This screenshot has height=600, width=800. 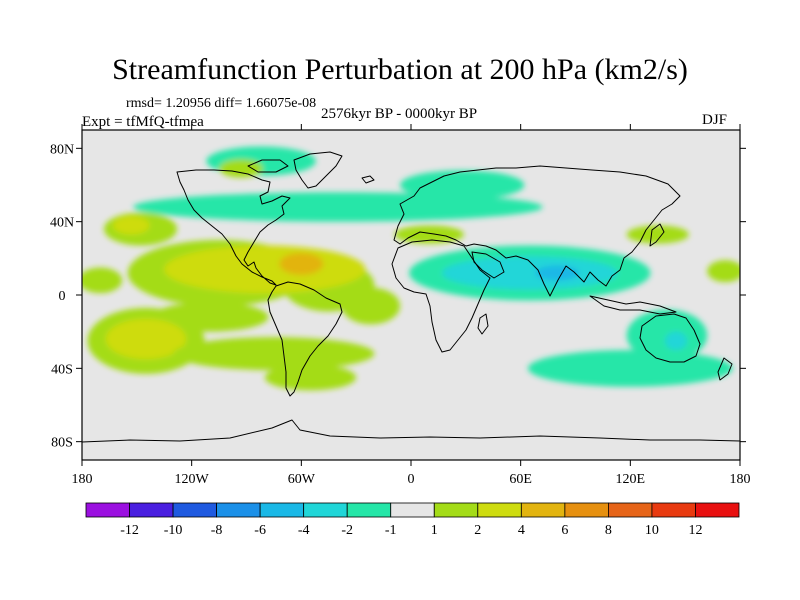 I want to click on coastline-japan, so click(x=657, y=235).